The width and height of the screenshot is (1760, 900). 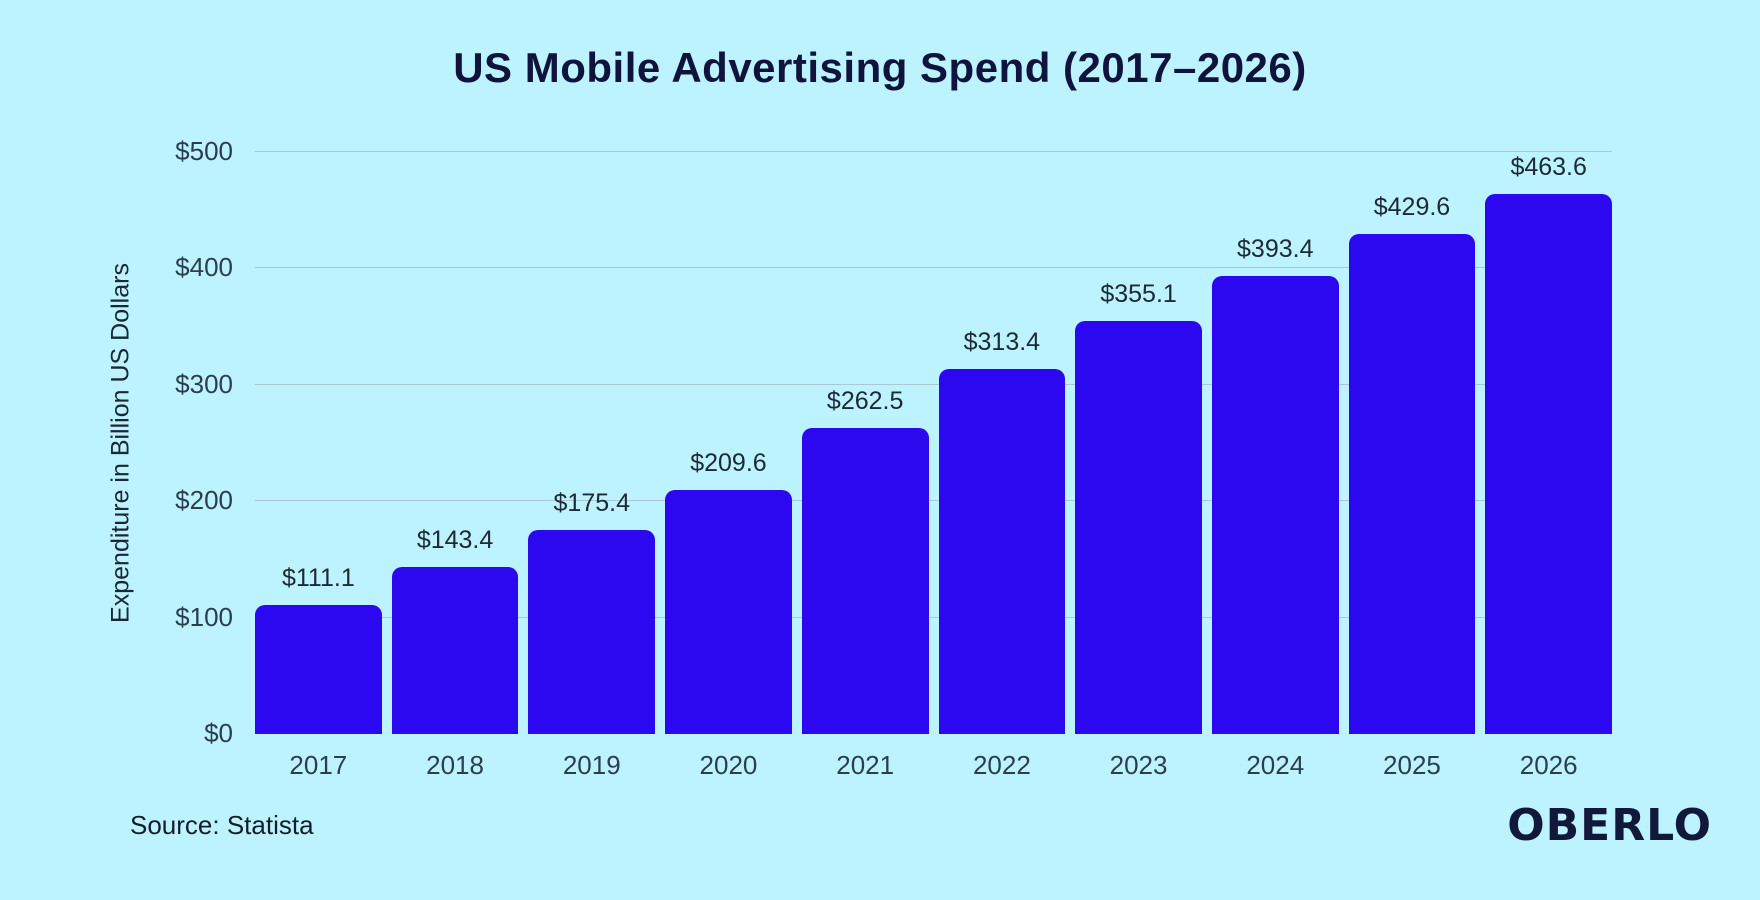 I want to click on y-tick-label: $0, so click(x=218, y=733).